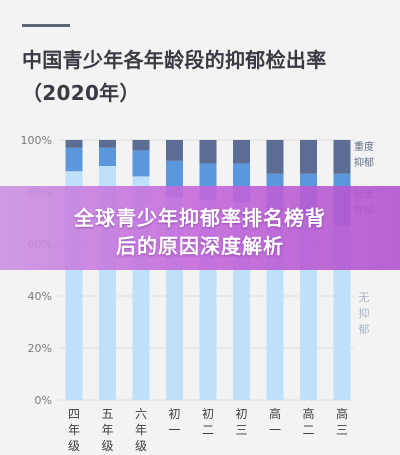 This screenshot has width=400, height=455. I want to click on x-axis-label-char: 六, so click(140, 414).